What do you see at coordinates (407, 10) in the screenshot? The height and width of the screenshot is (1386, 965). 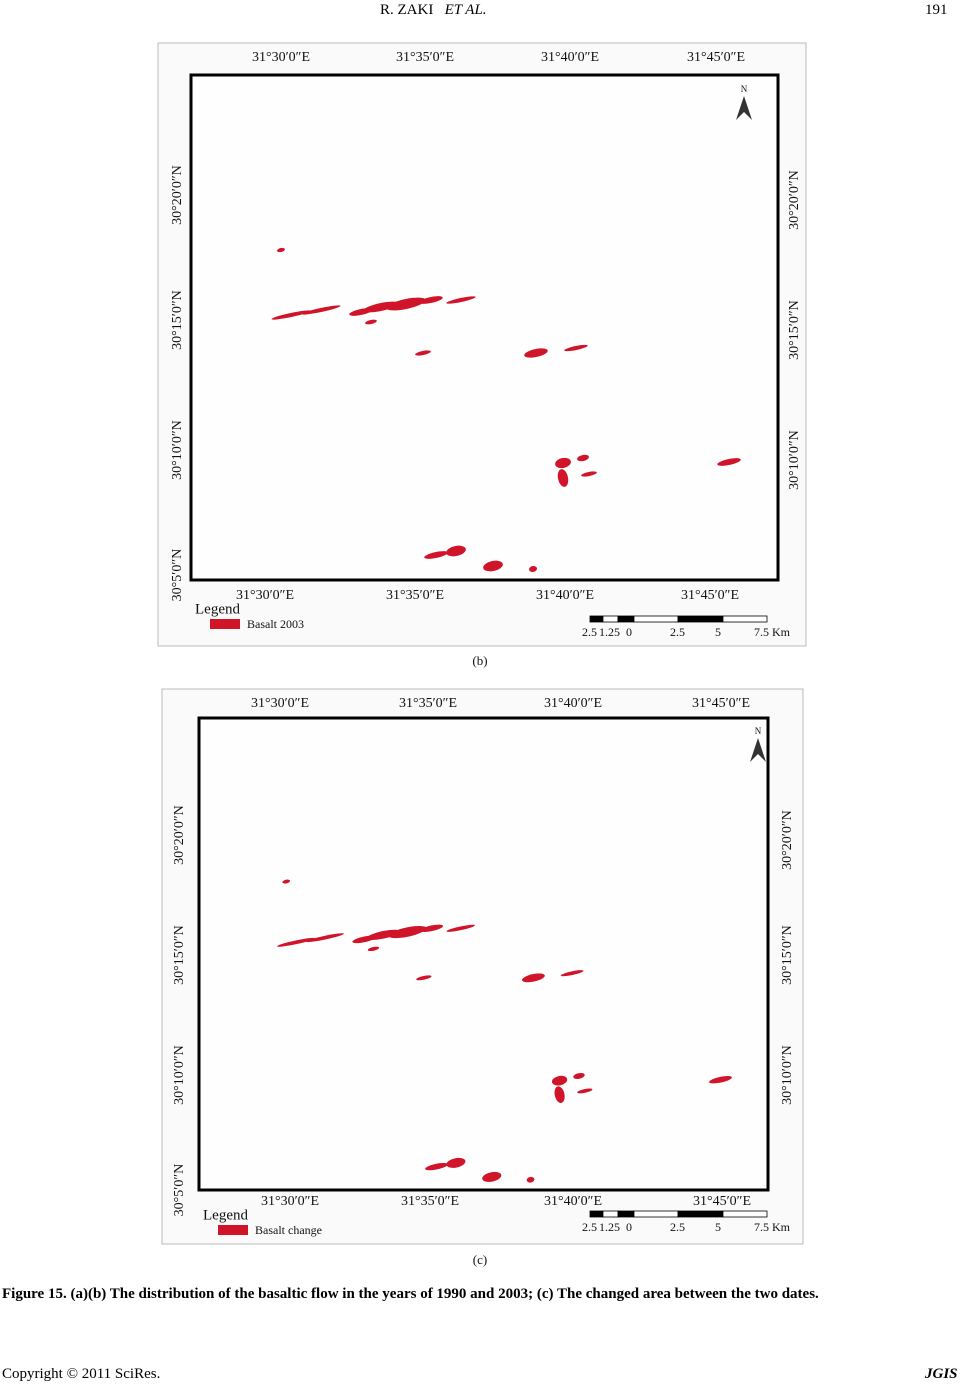 I see `author: R. ZAKI` at bounding box center [407, 10].